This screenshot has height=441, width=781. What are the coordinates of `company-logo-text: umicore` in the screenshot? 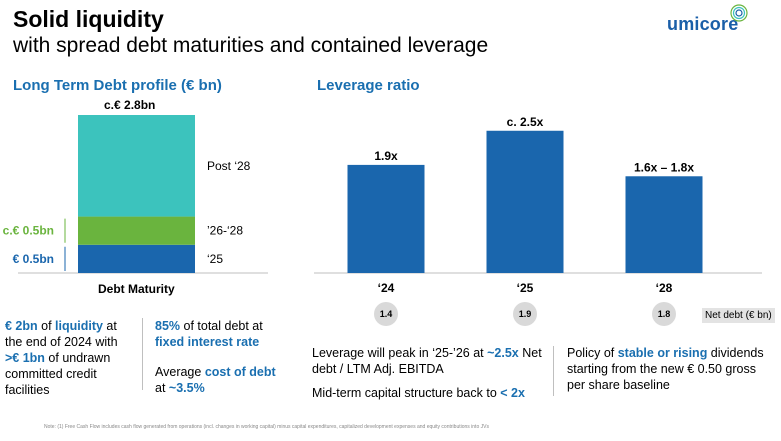 It's located at (703, 24).